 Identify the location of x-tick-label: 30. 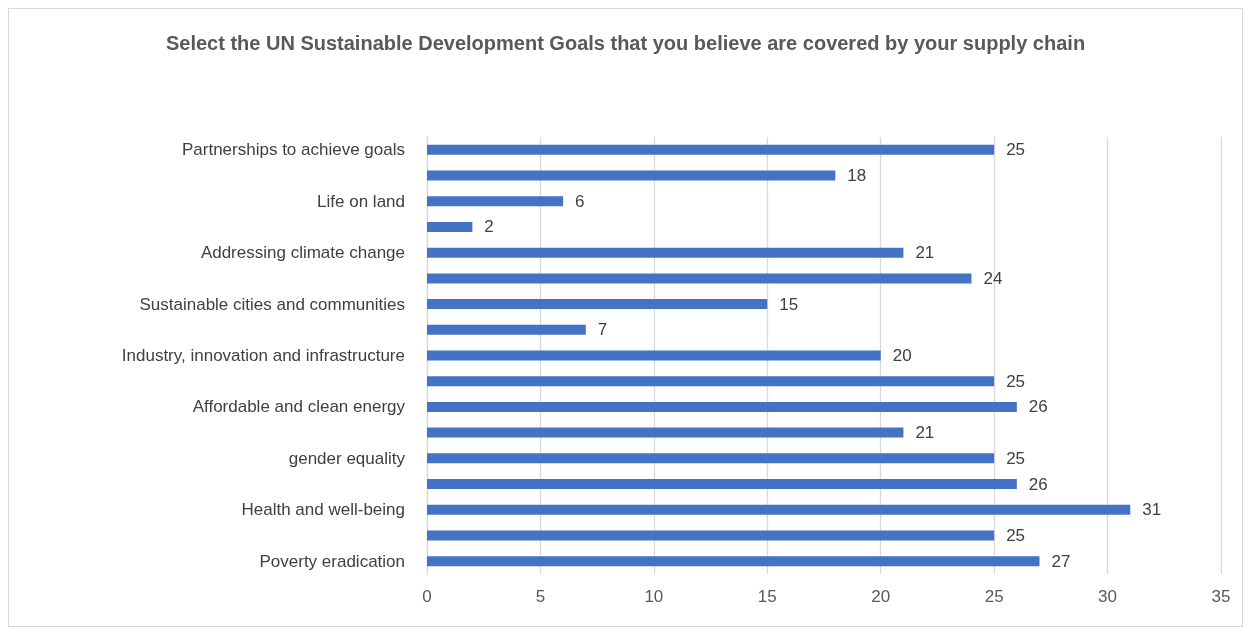
(1108, 596).